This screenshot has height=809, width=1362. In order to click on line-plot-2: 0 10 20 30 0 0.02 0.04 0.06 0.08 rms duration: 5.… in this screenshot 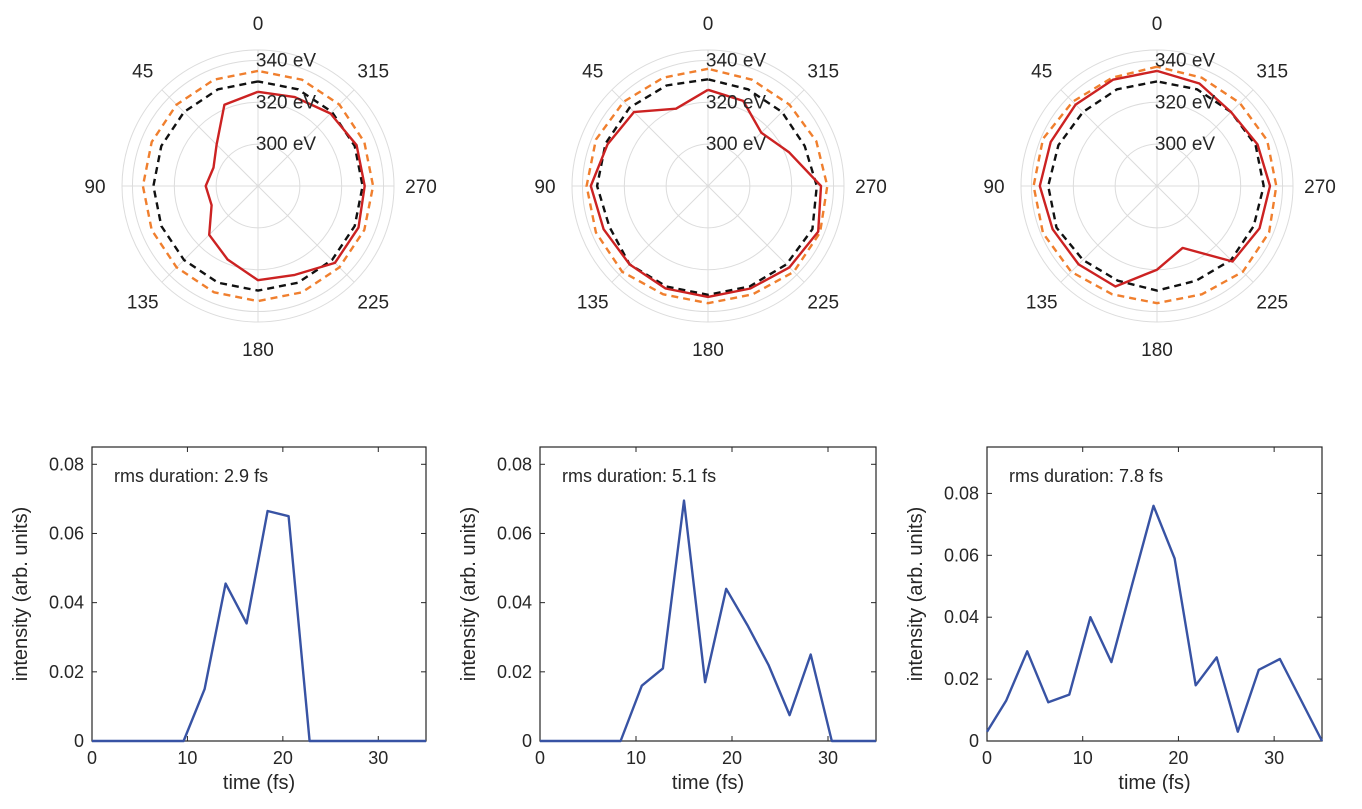, I will do `click(667, 620)`.